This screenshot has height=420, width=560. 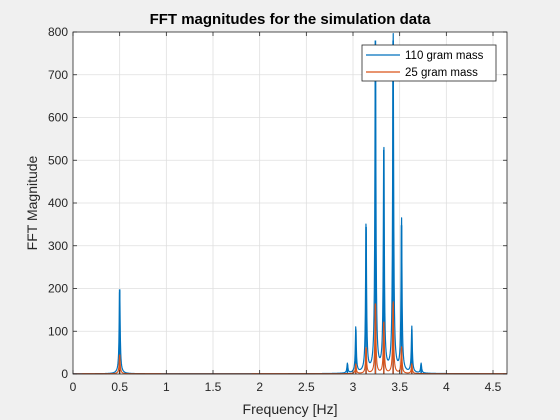 I want to click on legend: 110 gram mass 25 gram mass, so click(x=429, y=63).